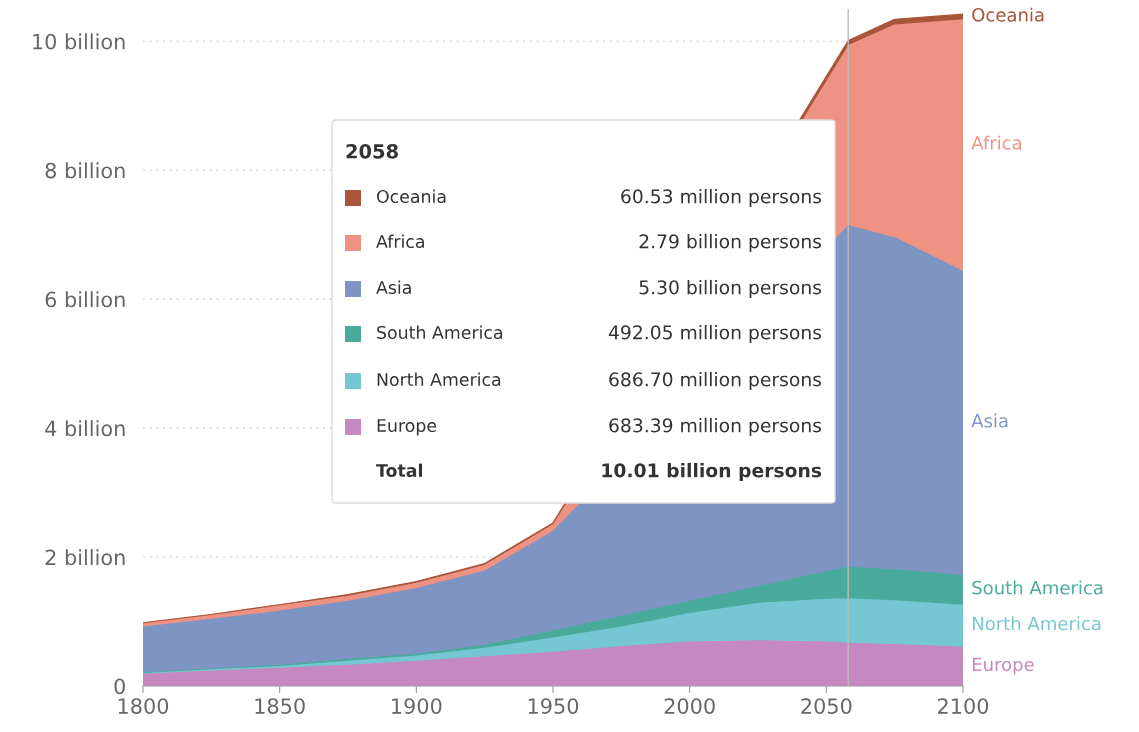 The height and width of the screenshot is (732, 1139). I want to click on y-tick-label: 4 billion, so click(85, 428).